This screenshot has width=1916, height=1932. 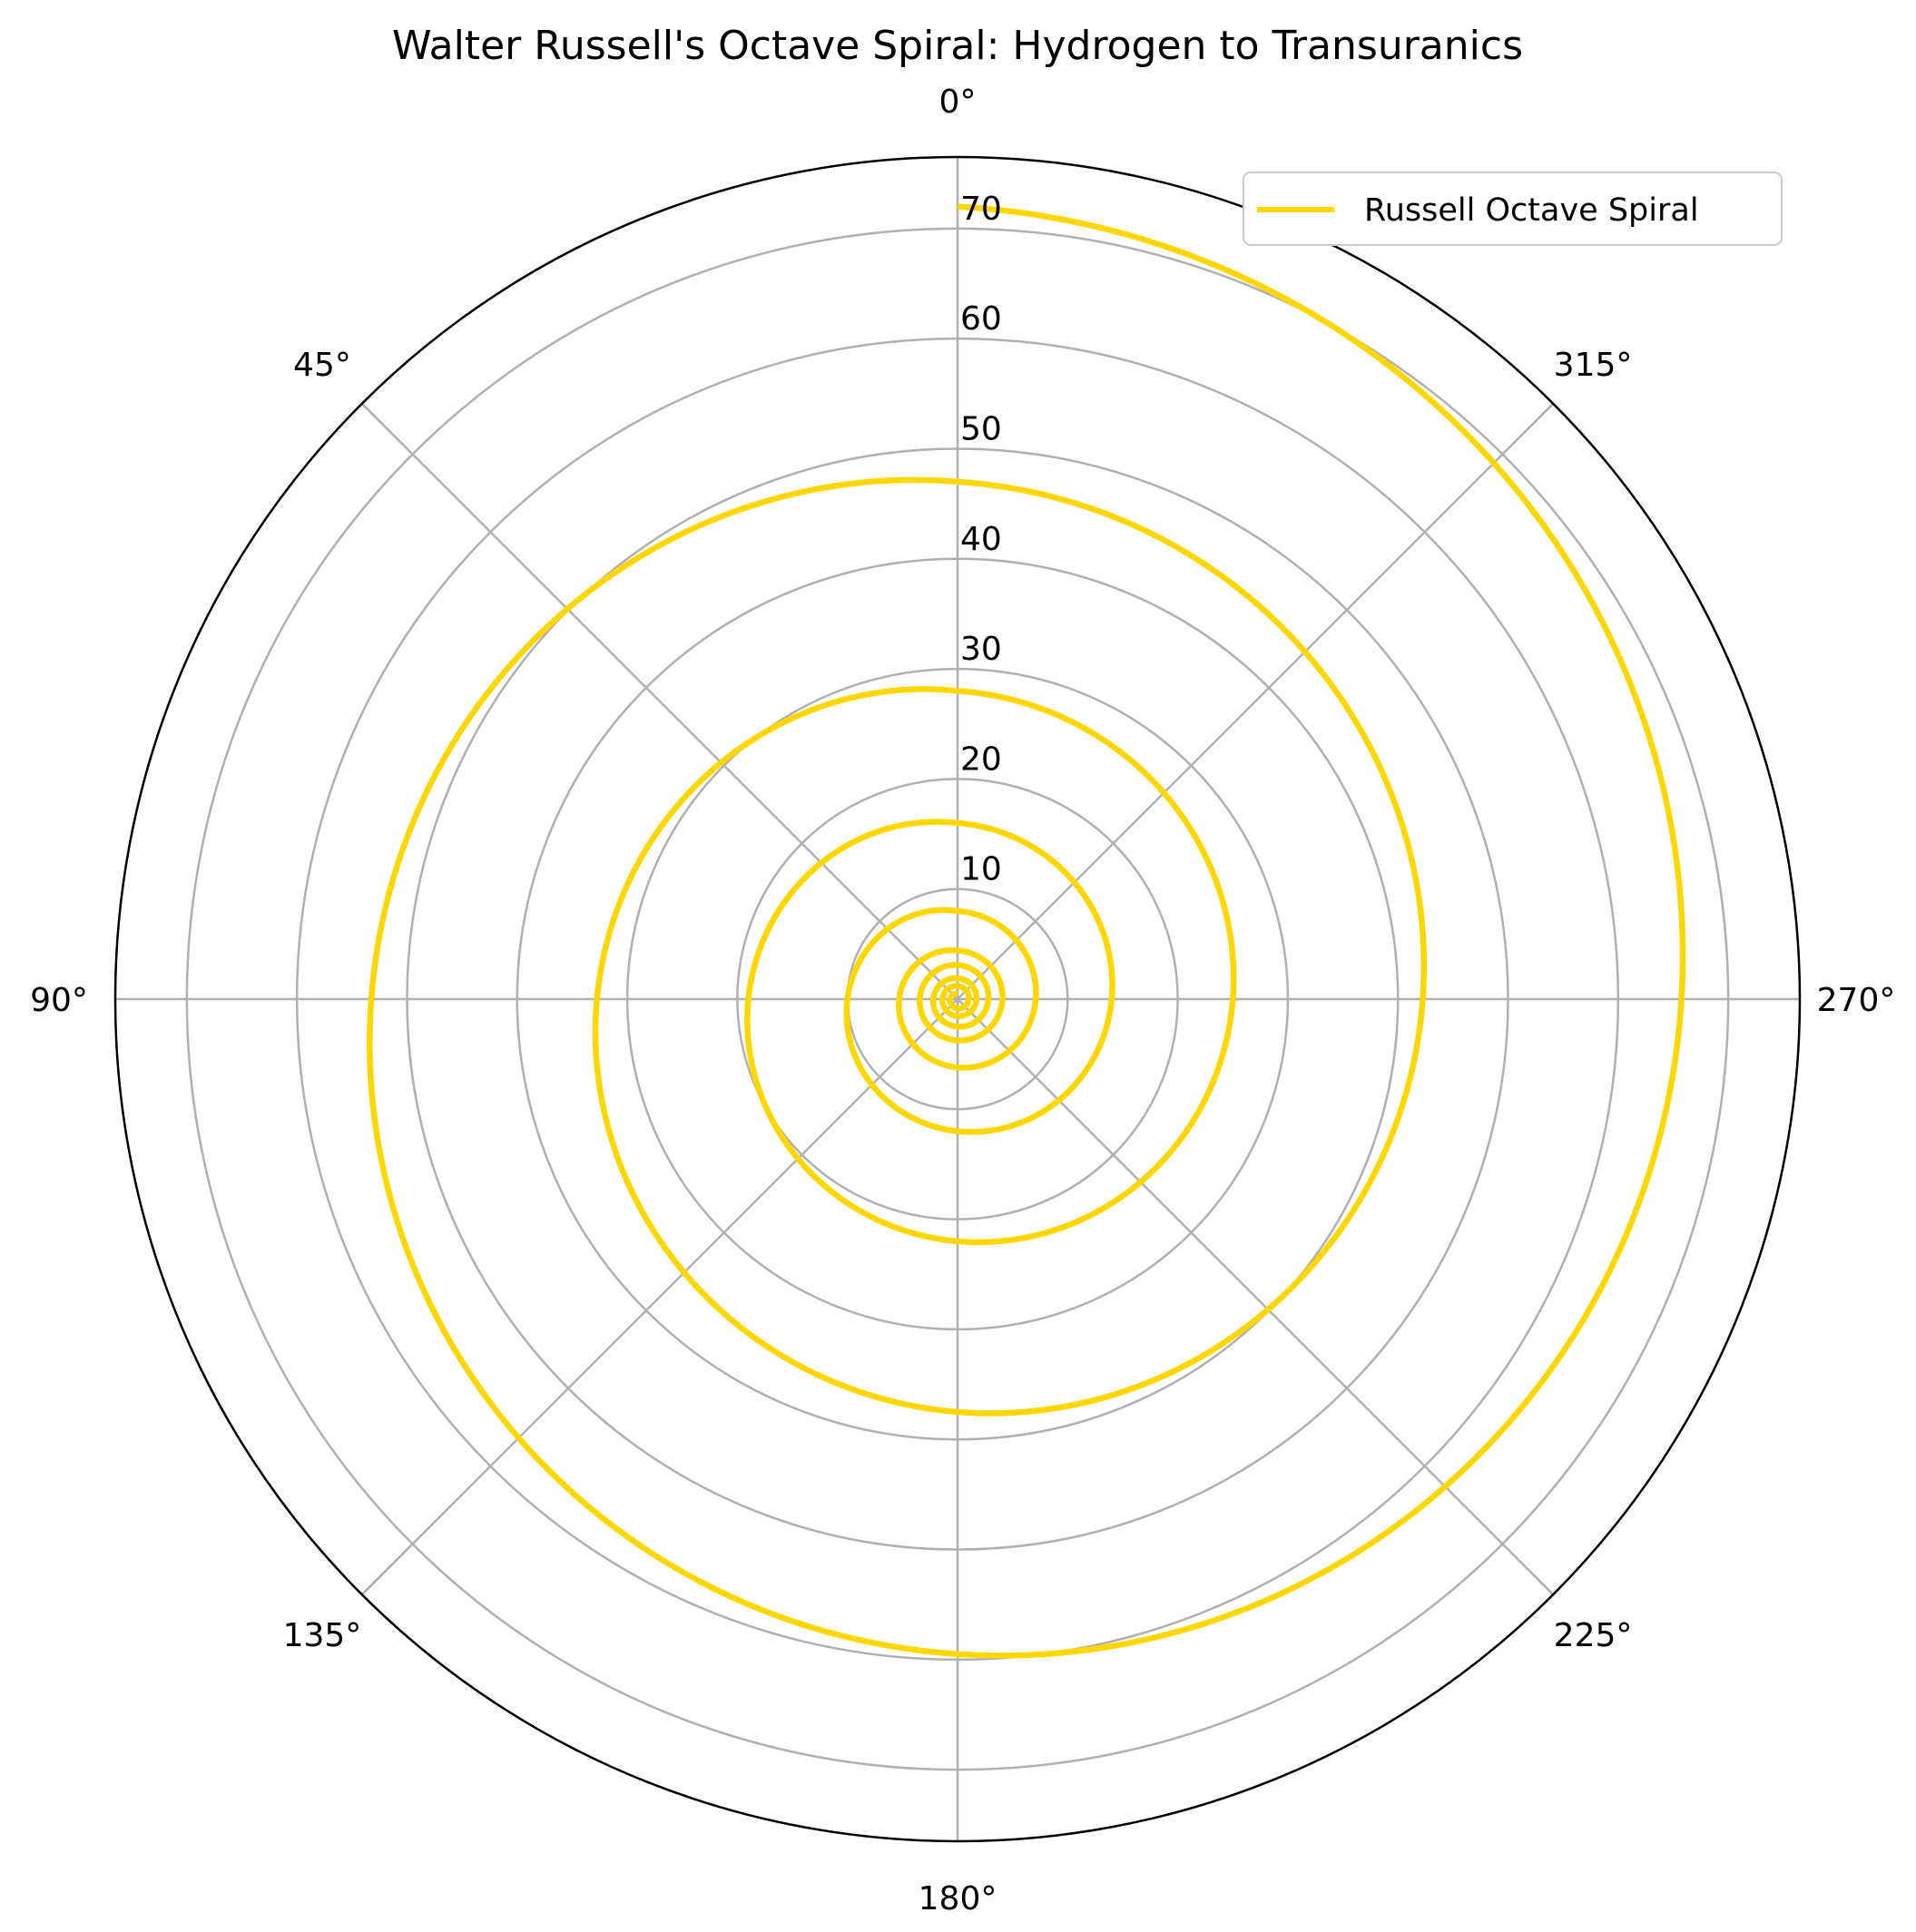 I want to click on r-tick-label: 70, so click(x=981, y=209).